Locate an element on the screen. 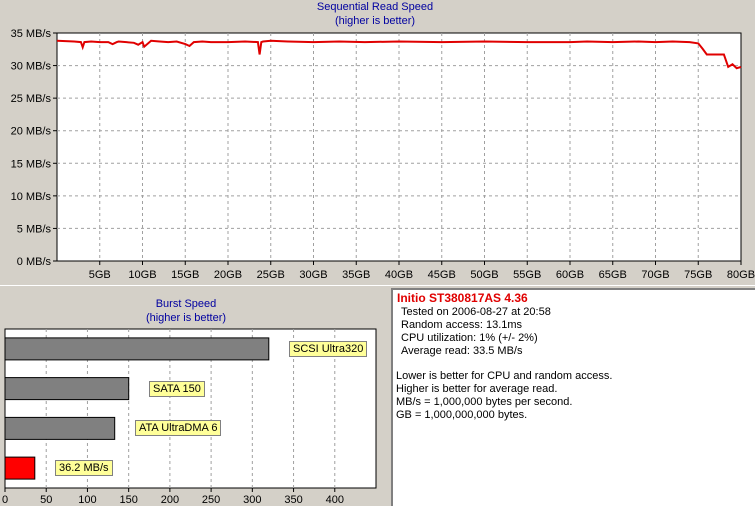 The width and height of the screenshot is (755, 506). burst-bar-label: SCSI Ultra320 is located at coordinates (328, 349).